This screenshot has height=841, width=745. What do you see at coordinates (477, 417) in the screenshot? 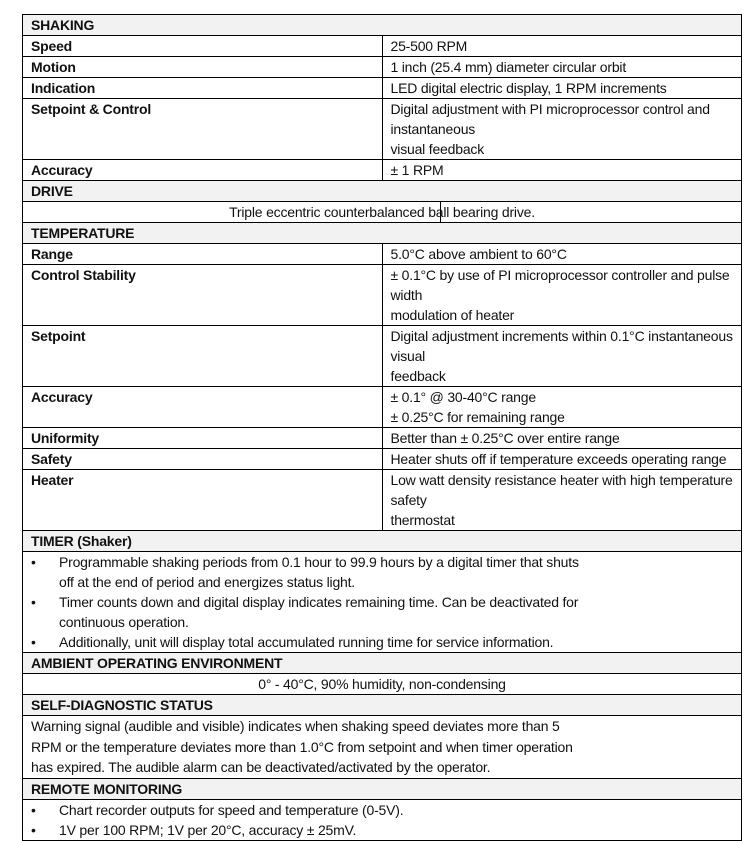
I see `text-line: ± 0.25°C for remaining range` at bounding box center [477, 417].